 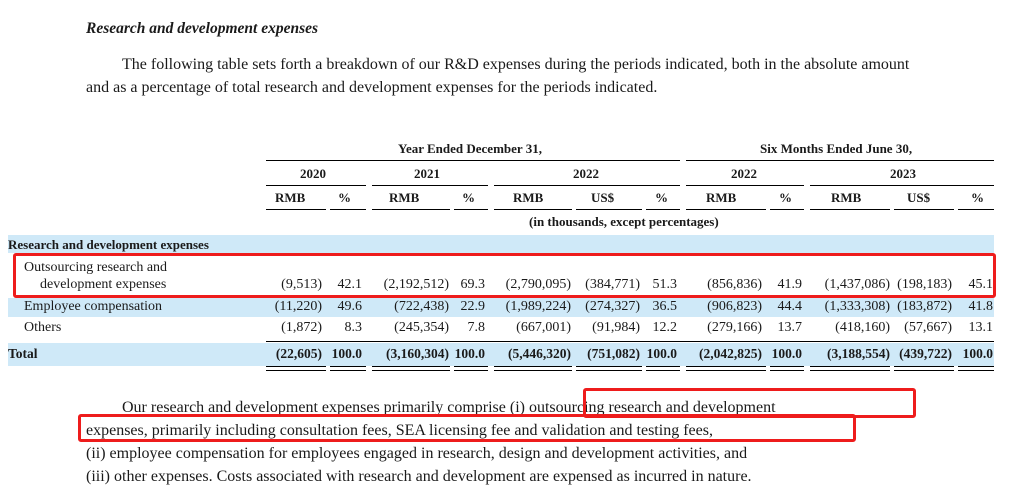 I want to click on cell-total-7: (2,042,825), so click(x=730, y=353).